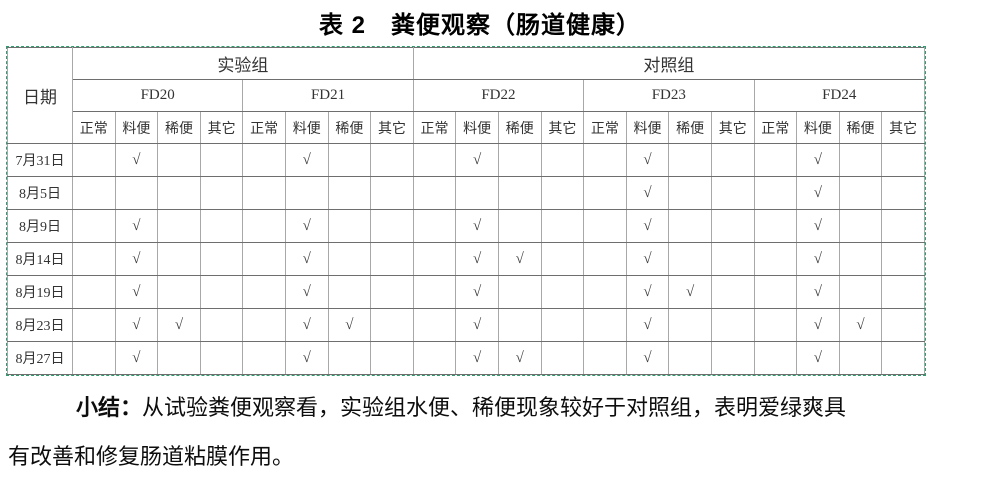 The width and height of the screenshot is (997, 480). What do you see at coordinates (40, 95) in the screenshot?
I see `date-column-header: 日期` at bounding box center [40, 95].